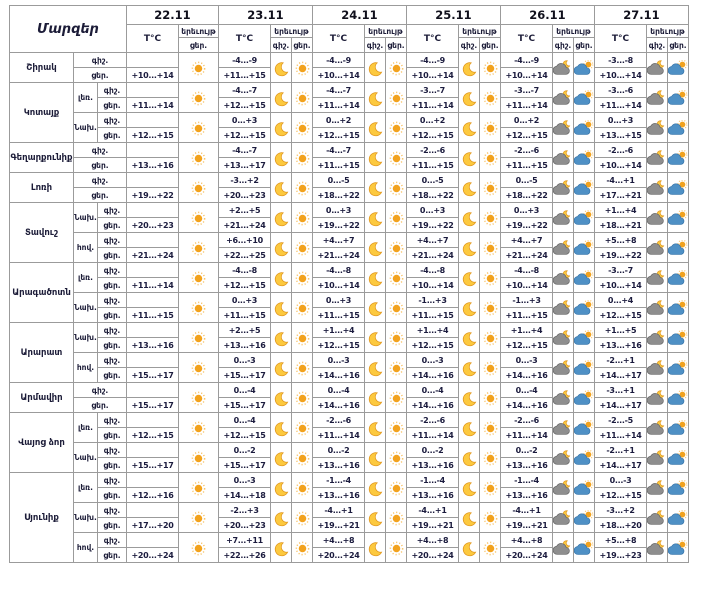 The width and height of the screenshot is (718, 604). What do you see at coordinates (338, 480) in the screenshot?
I see `night-temp-cell: -1...-4` at bounding box center [338, 480].